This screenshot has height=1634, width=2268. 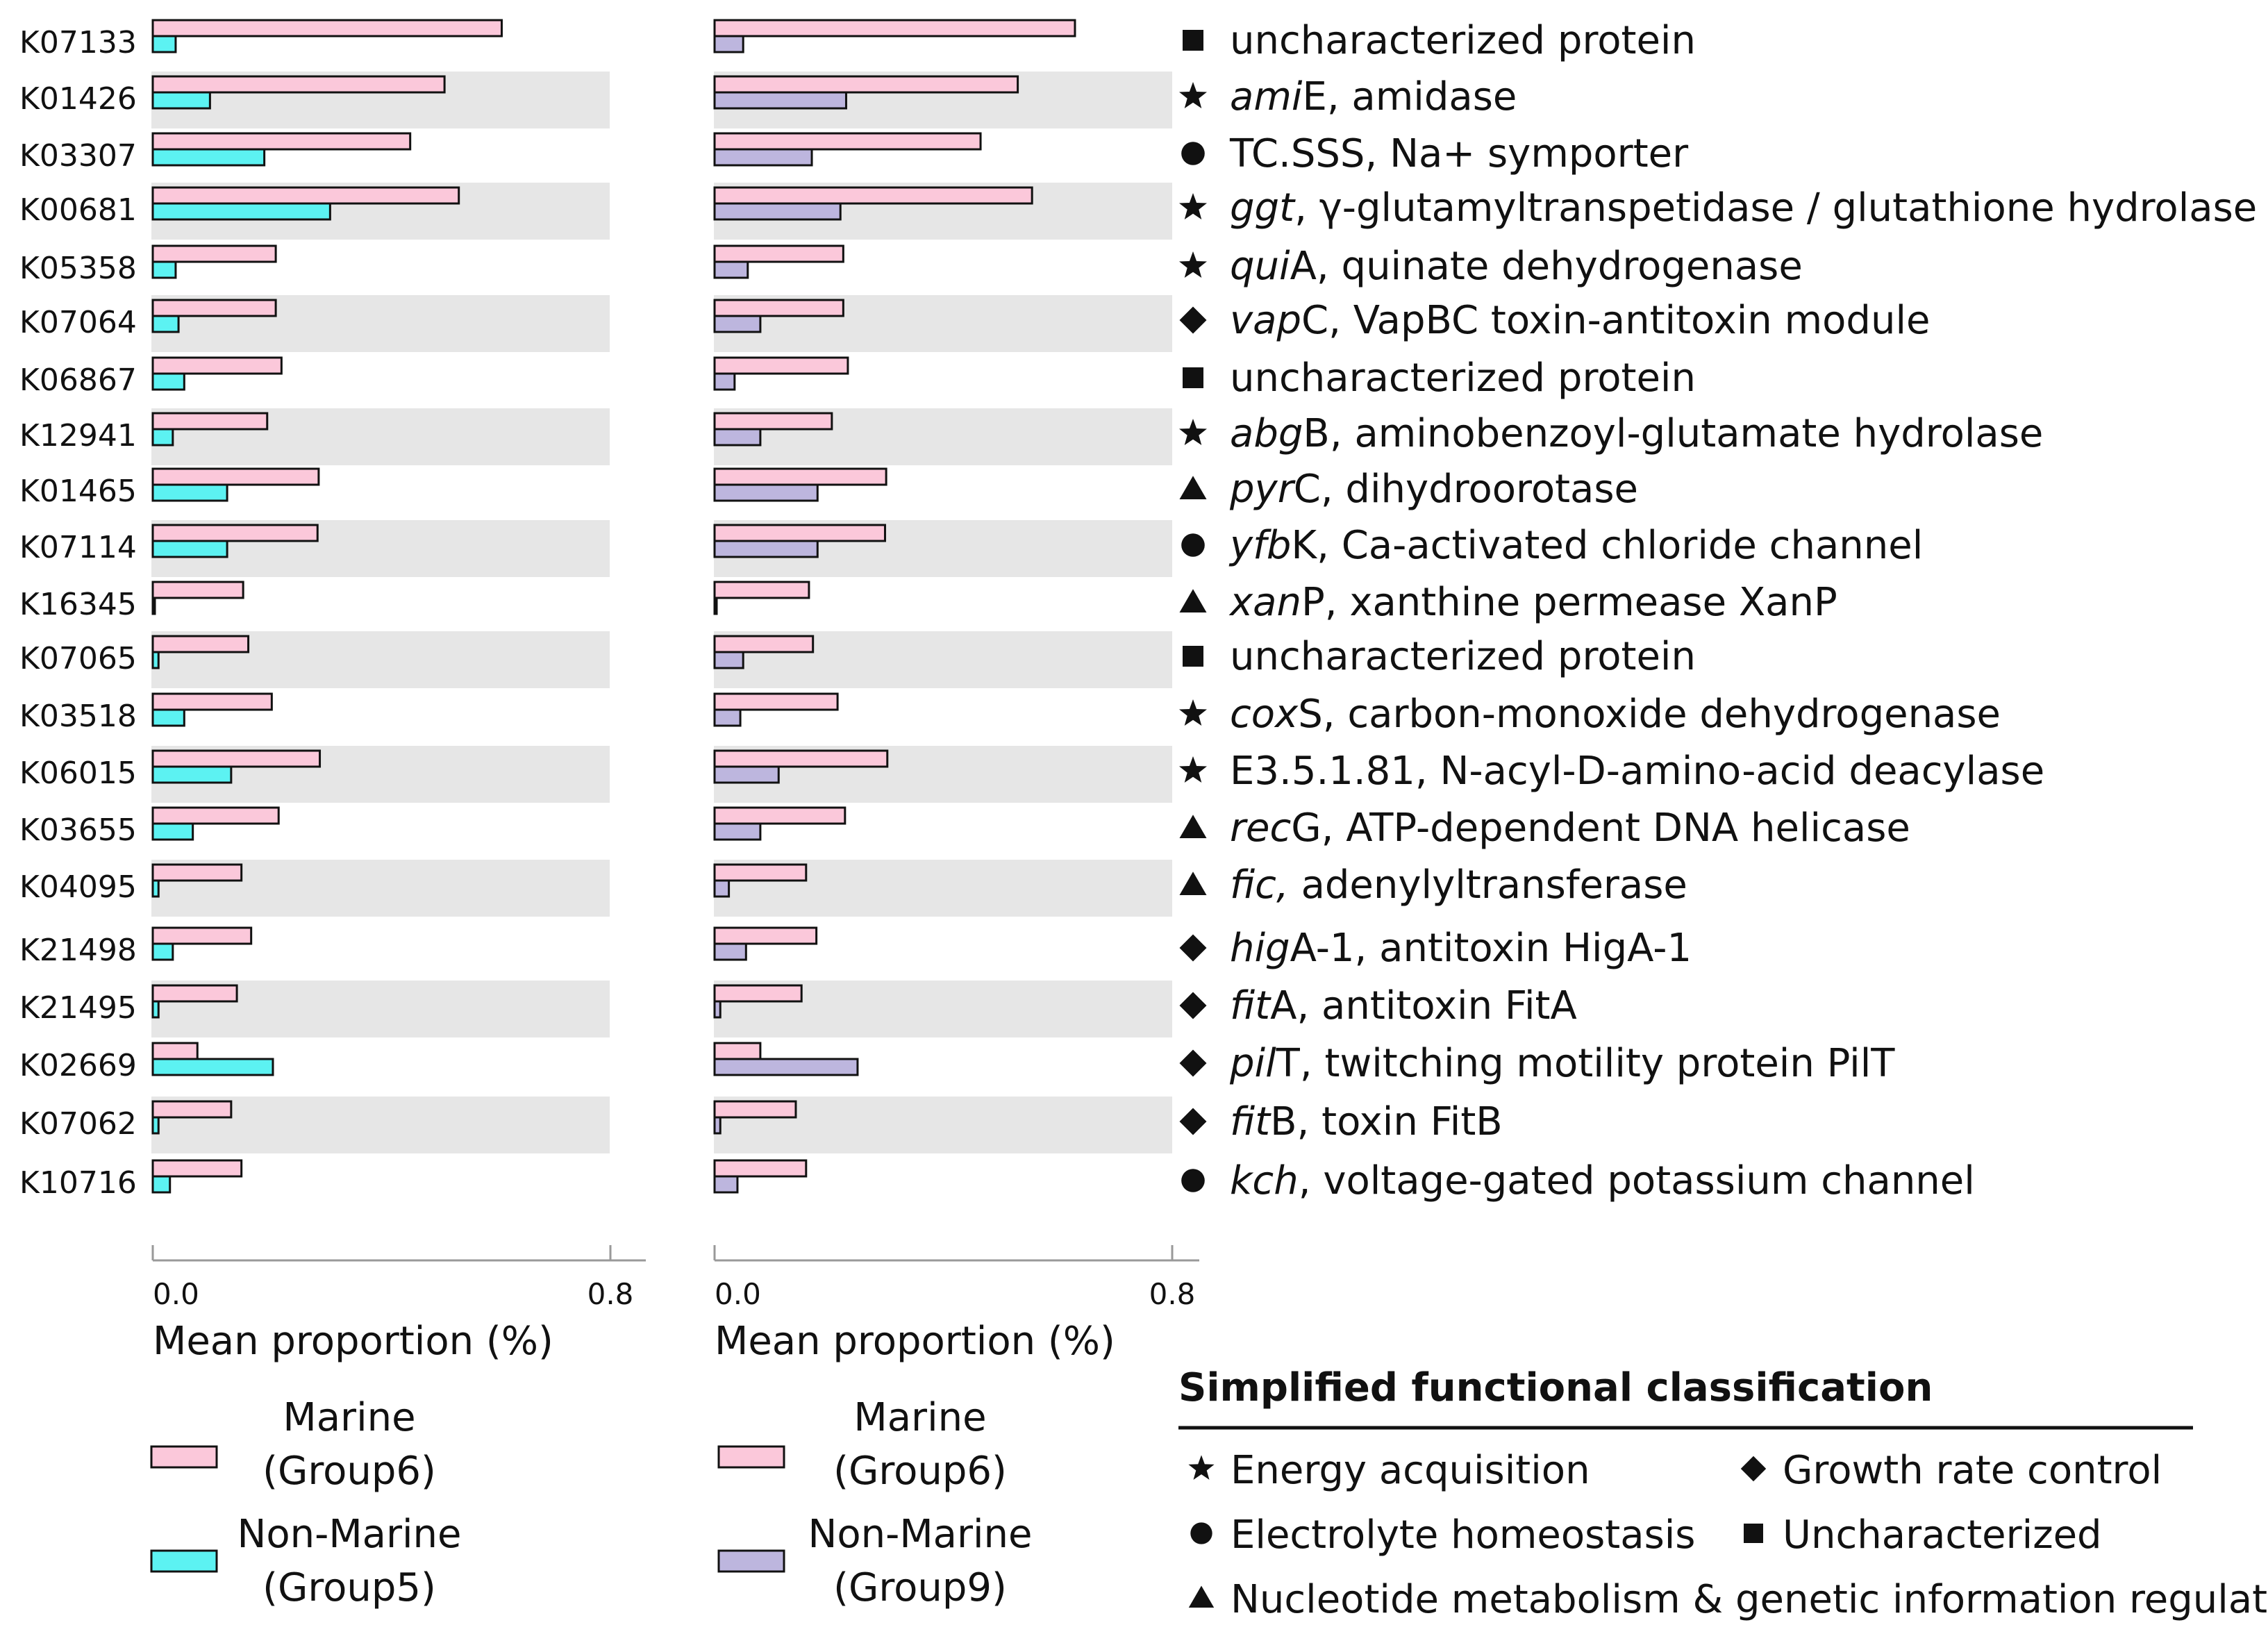 What do you see at coordinates (1488, 885) in the screenshot?
I see `gene-description: adenylyltransferase` at bounding box center [1488, 885].